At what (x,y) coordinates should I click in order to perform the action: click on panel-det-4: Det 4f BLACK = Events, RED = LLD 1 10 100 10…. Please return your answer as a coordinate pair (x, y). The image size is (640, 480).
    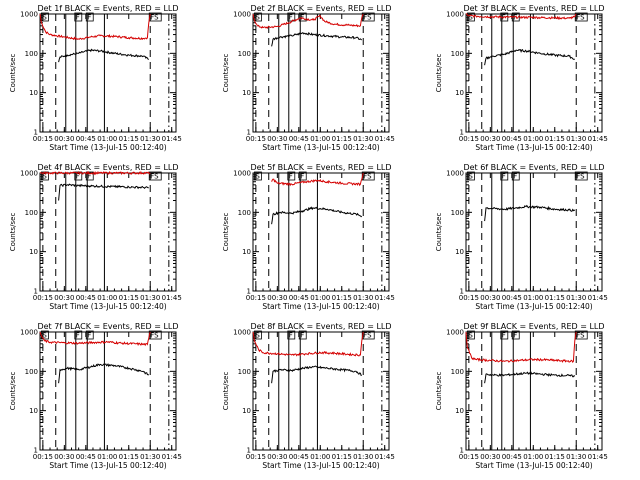
    Looking at the image, I should click on (95, 237).